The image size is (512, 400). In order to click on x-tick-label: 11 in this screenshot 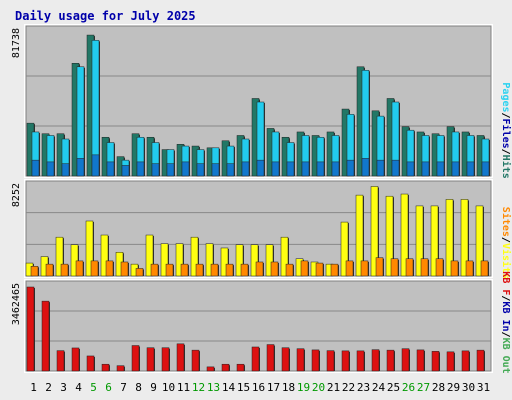, I will do `click(183, 387)`.